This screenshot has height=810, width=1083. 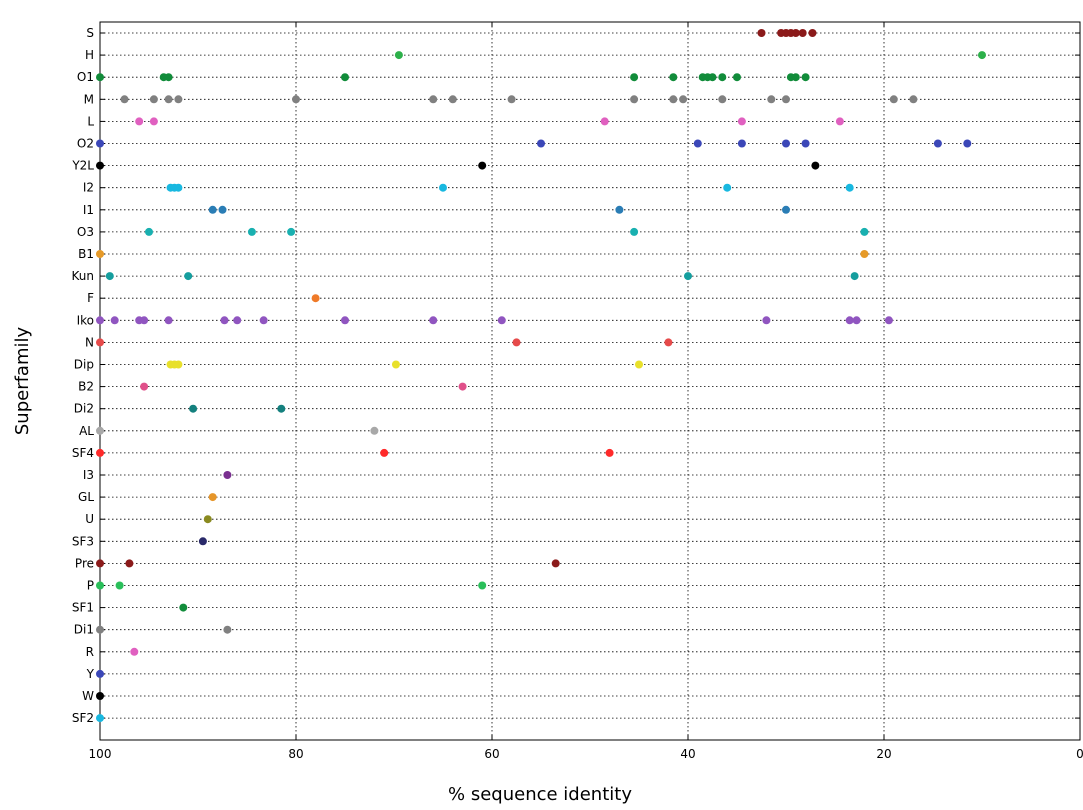 I want to click on y-tick-label: S, so click(x=90, y=33).